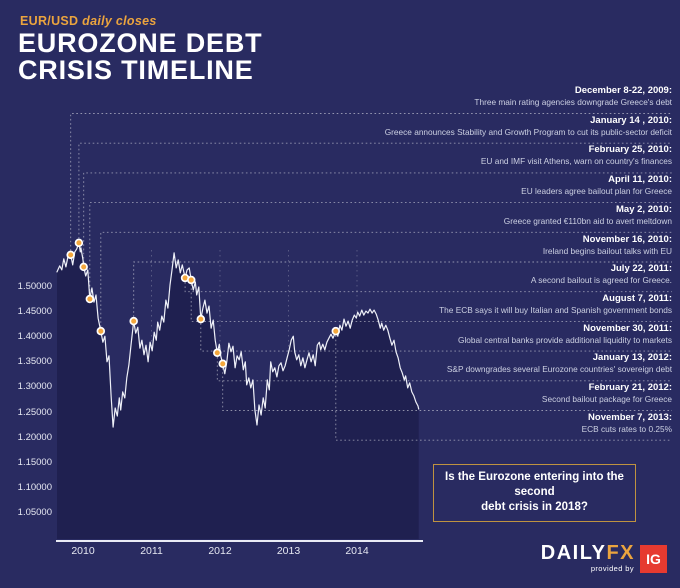 The image size is (680, 588). What do you see at coordinates (34, 286) in the screenshot?
I see `y-tick-label: 1.50000` at bounding box center [34, 286].